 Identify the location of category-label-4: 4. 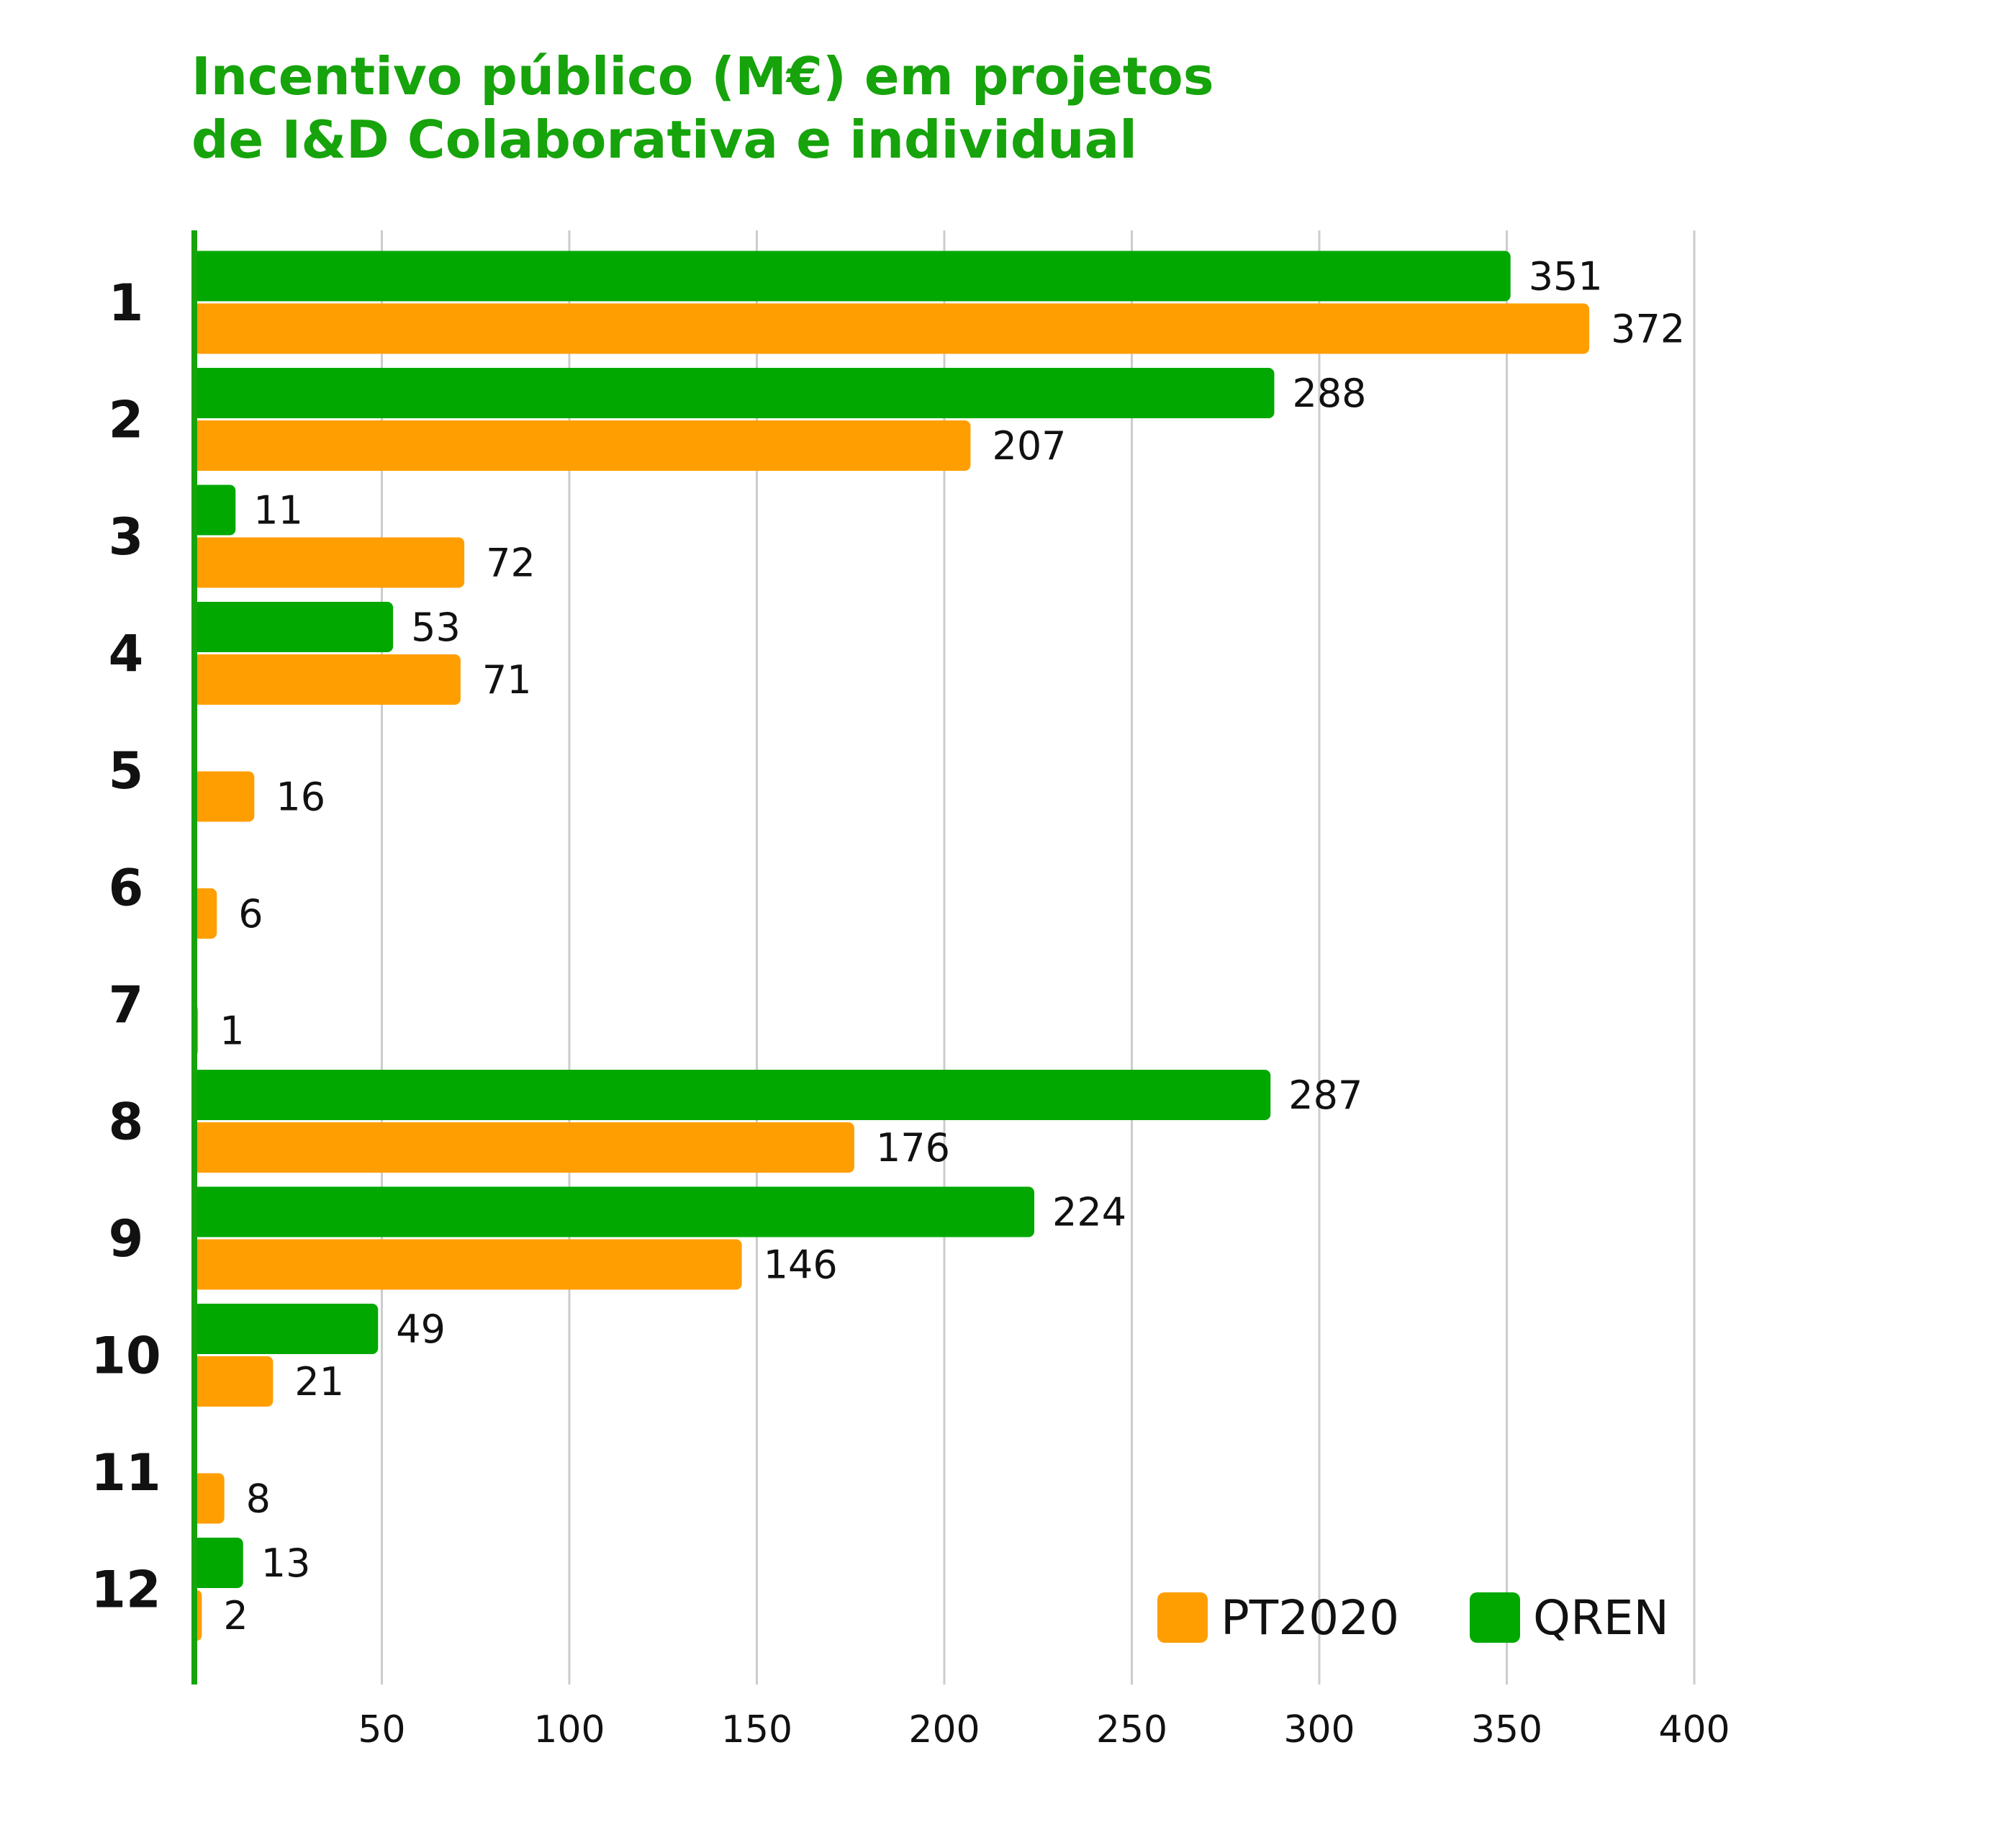
(126, 654).